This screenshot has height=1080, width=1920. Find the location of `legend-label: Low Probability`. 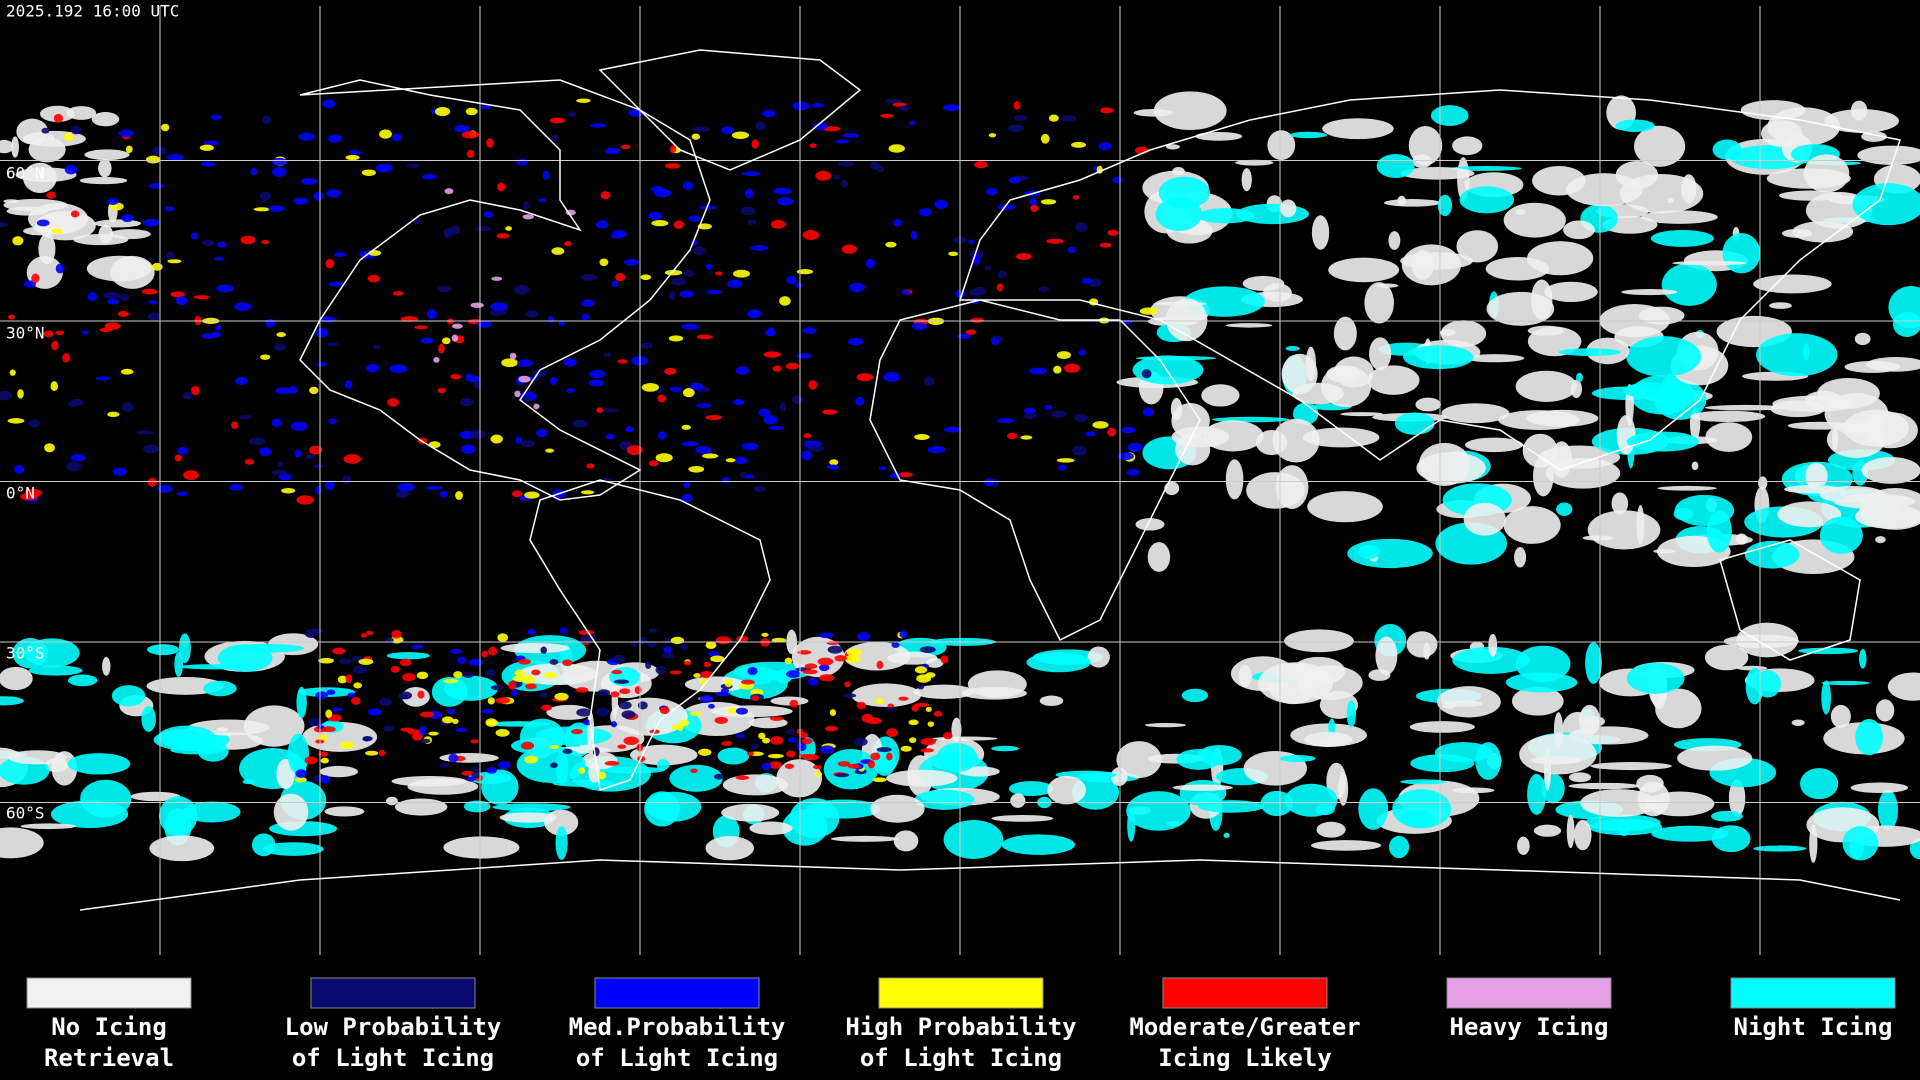

legend-label: Low Probability is located at coordinates (393, 1027).